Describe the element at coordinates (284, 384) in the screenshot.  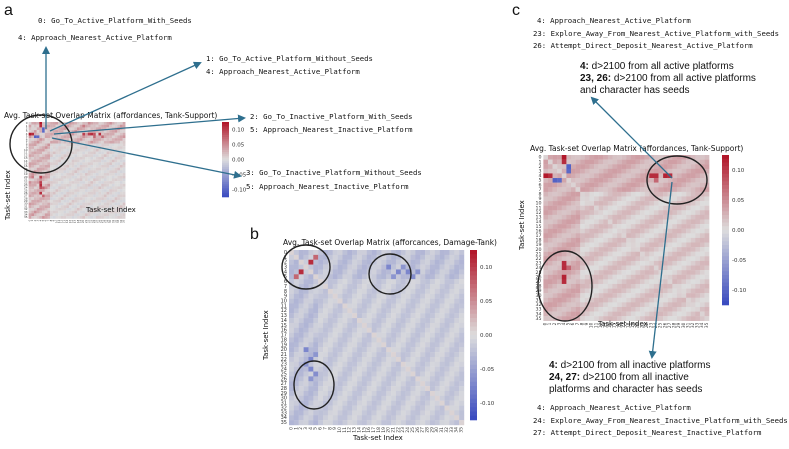
I see `y-tick-label: 27` at that location.